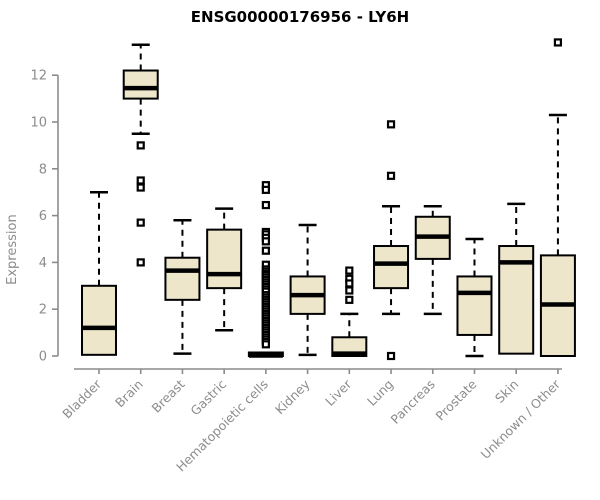 This screenshot has height=500, width=600. What do you see at coordinates (300, 17) in the screenshot?
I see `chart-title: ENSG00000176956 - LY6H` at bounding box center [300, 17].